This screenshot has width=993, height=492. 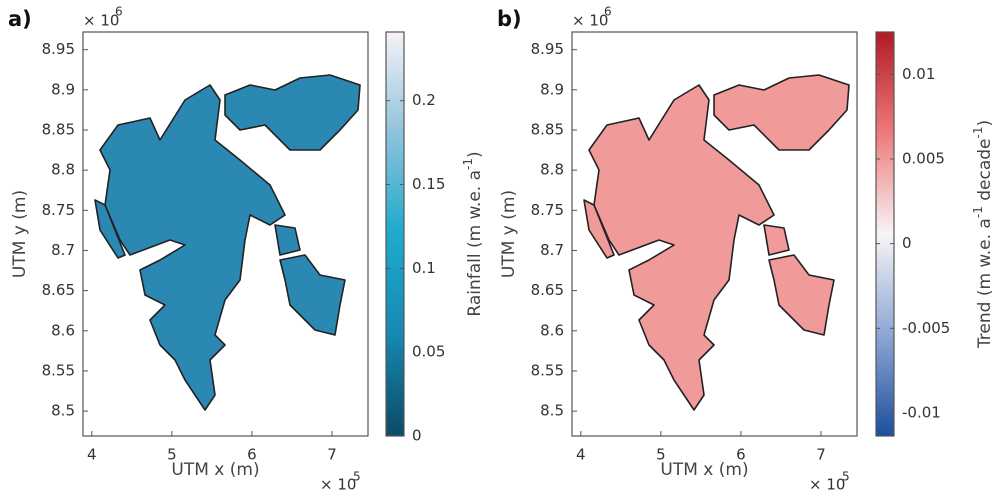 I want to click on colorbar-tick-label: 0.15, so click(x=428, y=184).